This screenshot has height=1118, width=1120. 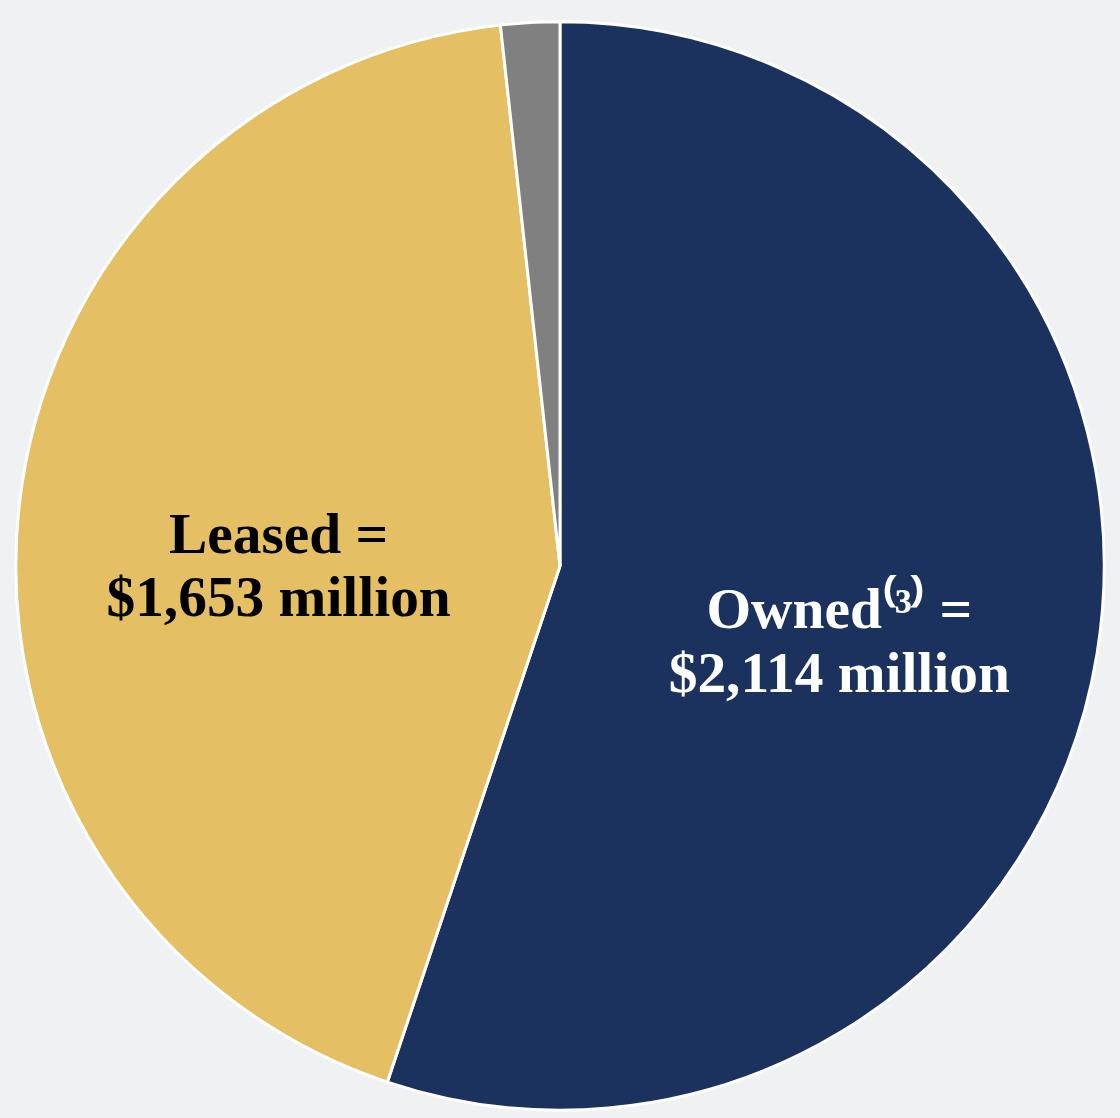 I want to click on slice-label: Leased =, so click(x=279, y=533).